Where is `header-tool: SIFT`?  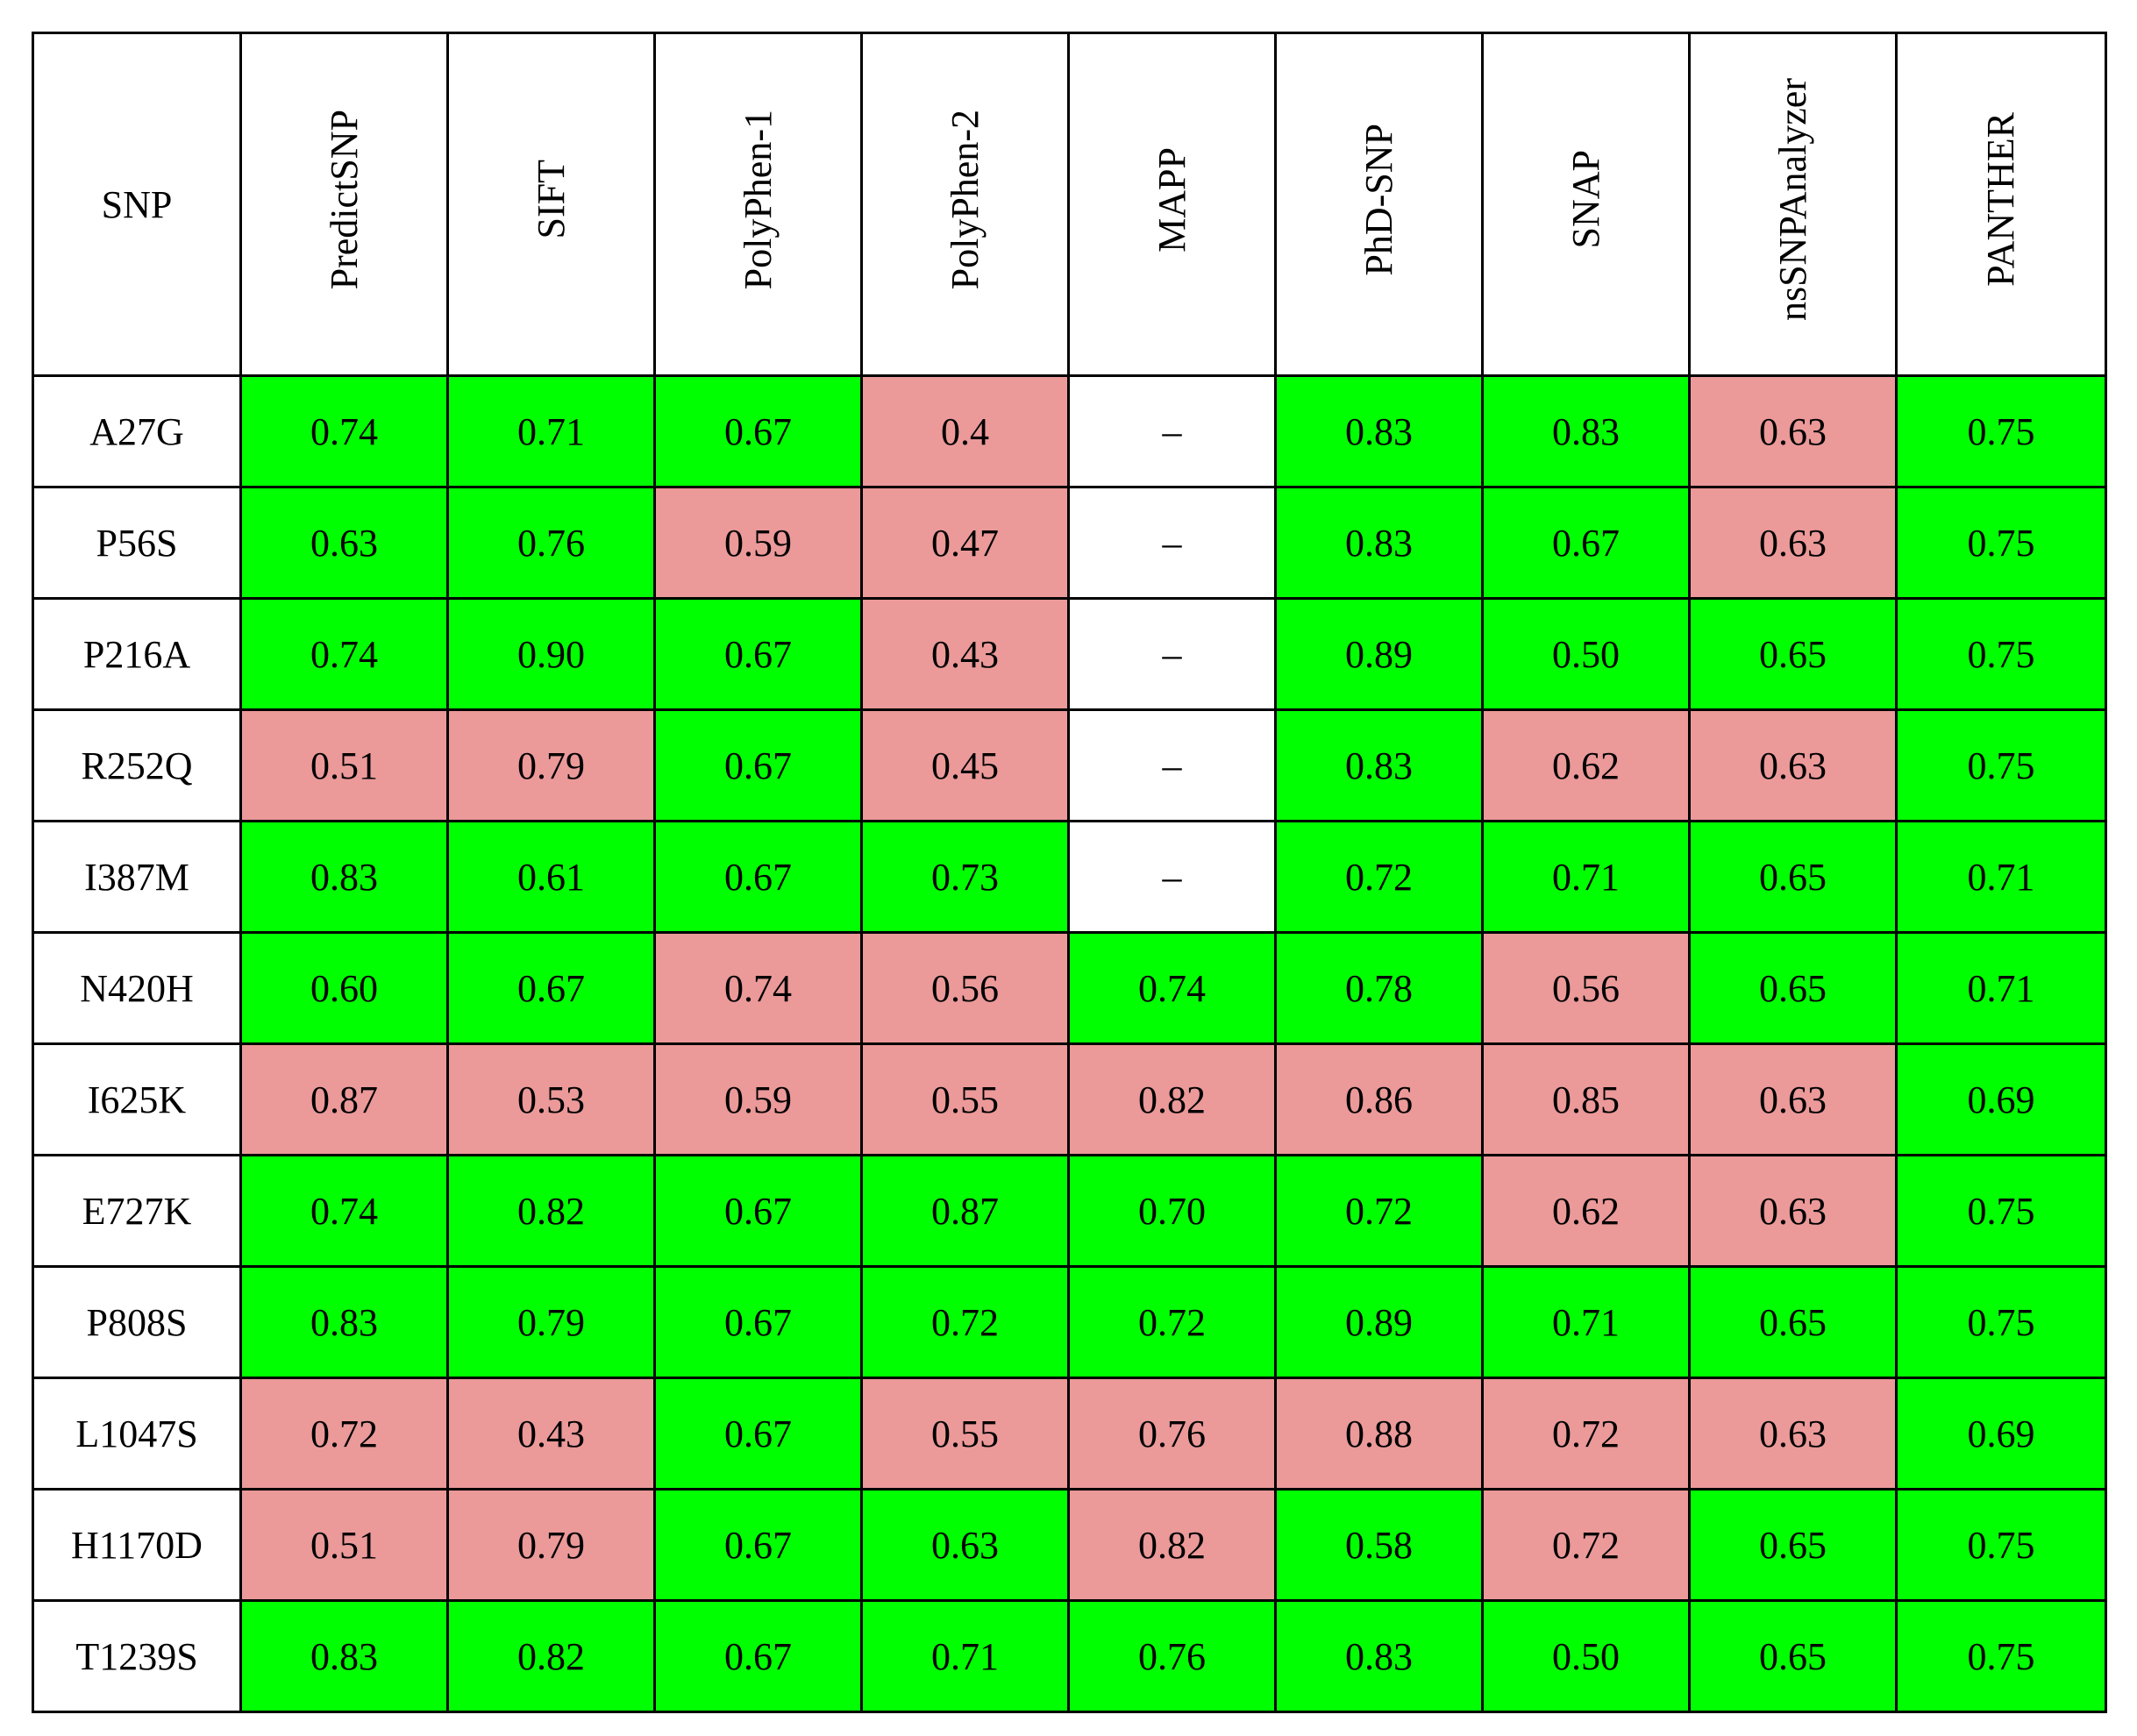
header-tool: SIFT is located at coordinates (551, 204).